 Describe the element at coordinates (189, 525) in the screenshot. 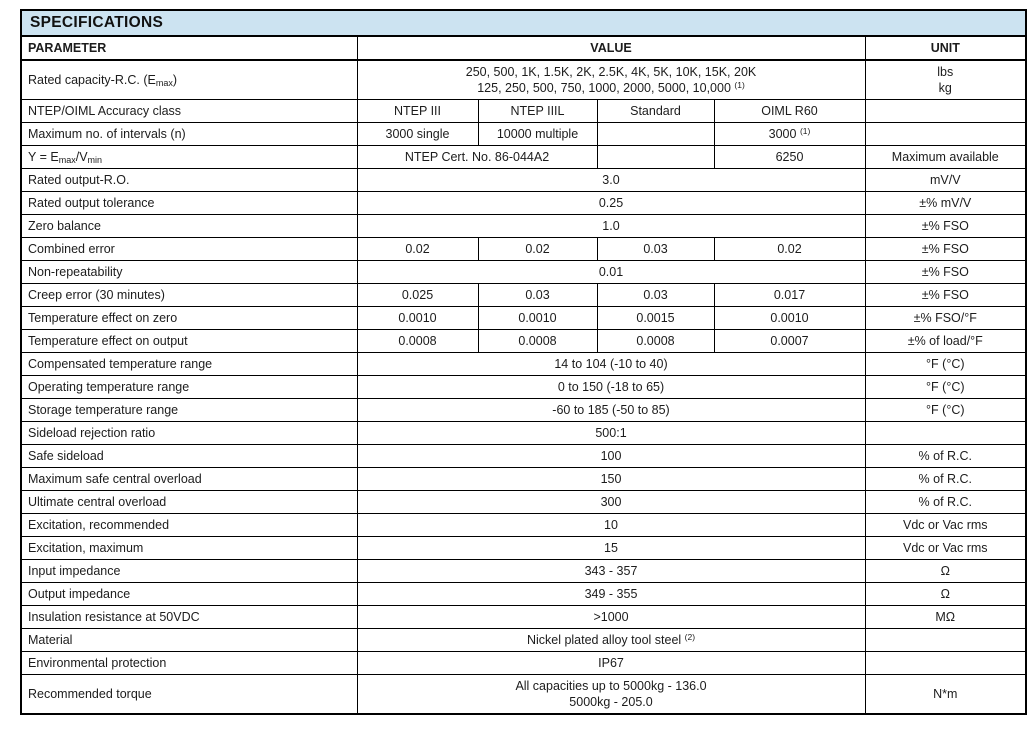

I see `parameter-cell: Excitation, recommended` at that location.